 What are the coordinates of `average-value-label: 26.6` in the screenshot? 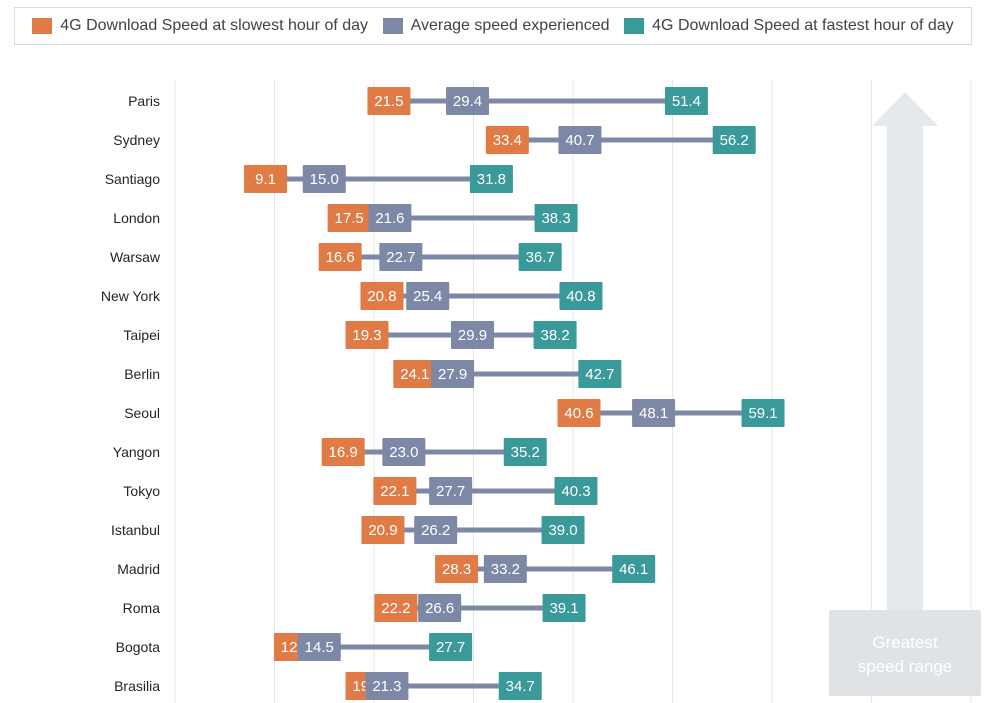 It's located at (439, 608).